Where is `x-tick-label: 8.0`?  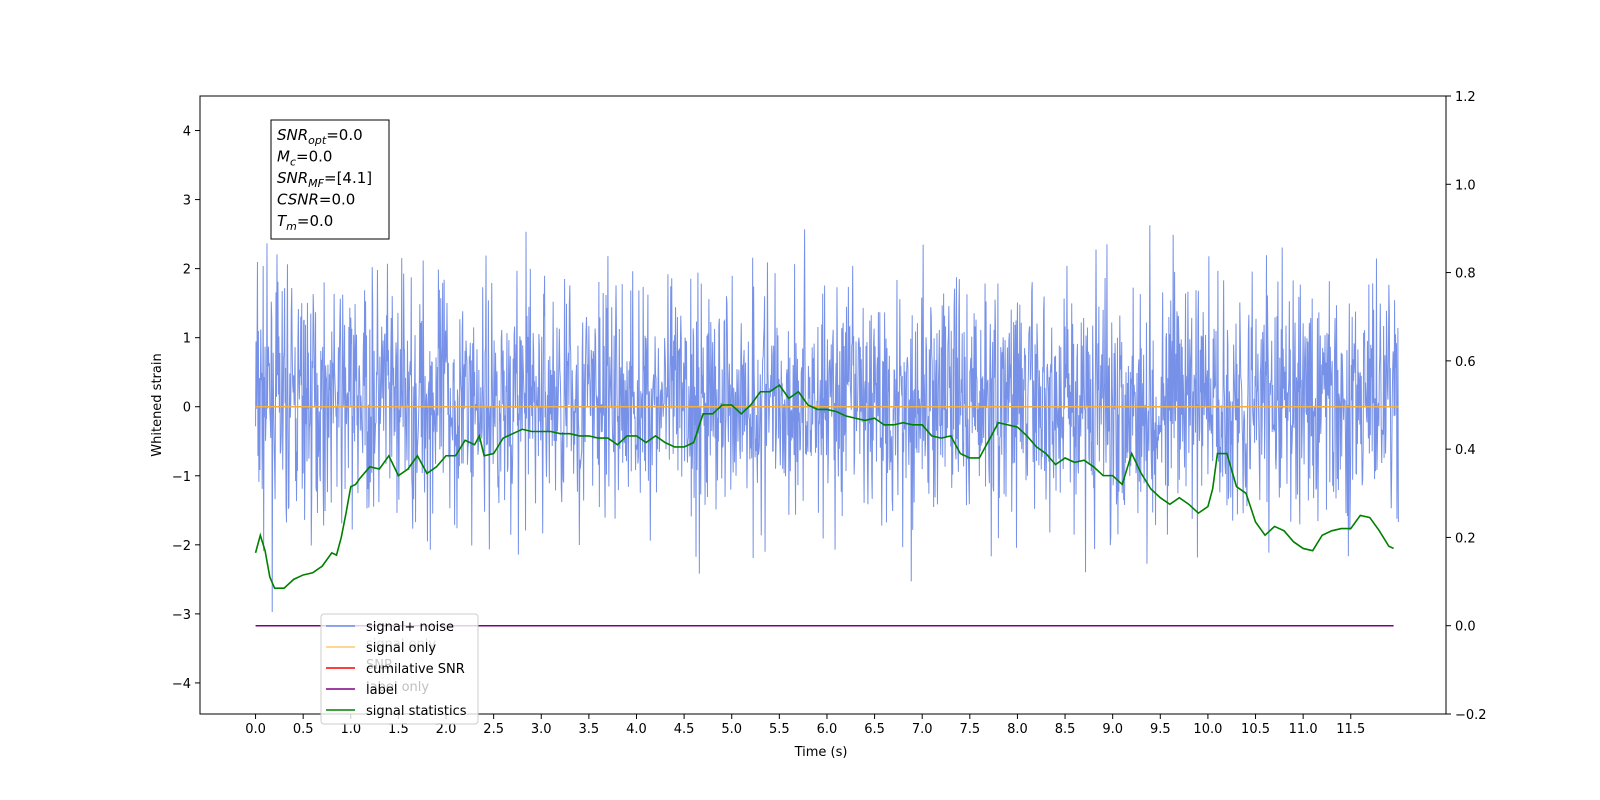
x-tick-label: 8.0 is located at coordinates (1017, 729).